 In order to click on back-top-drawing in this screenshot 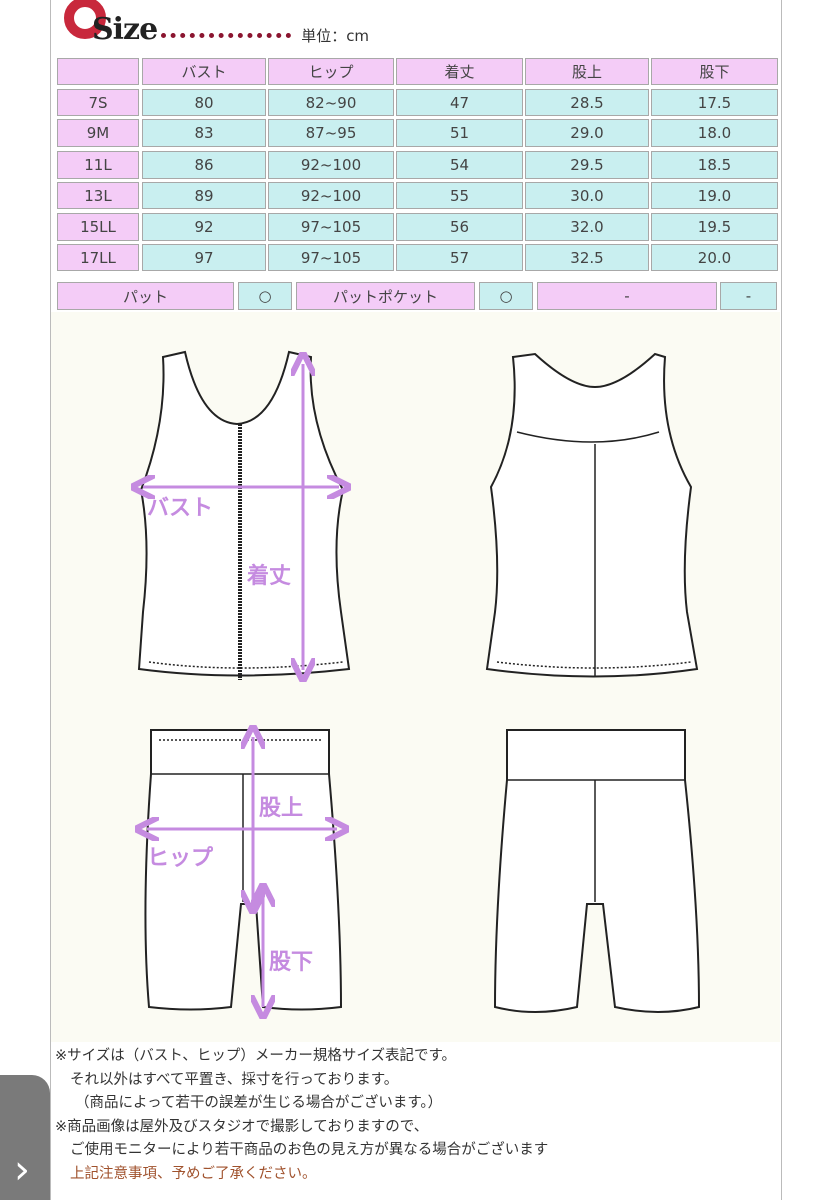, I will do `click(592, 515)`.